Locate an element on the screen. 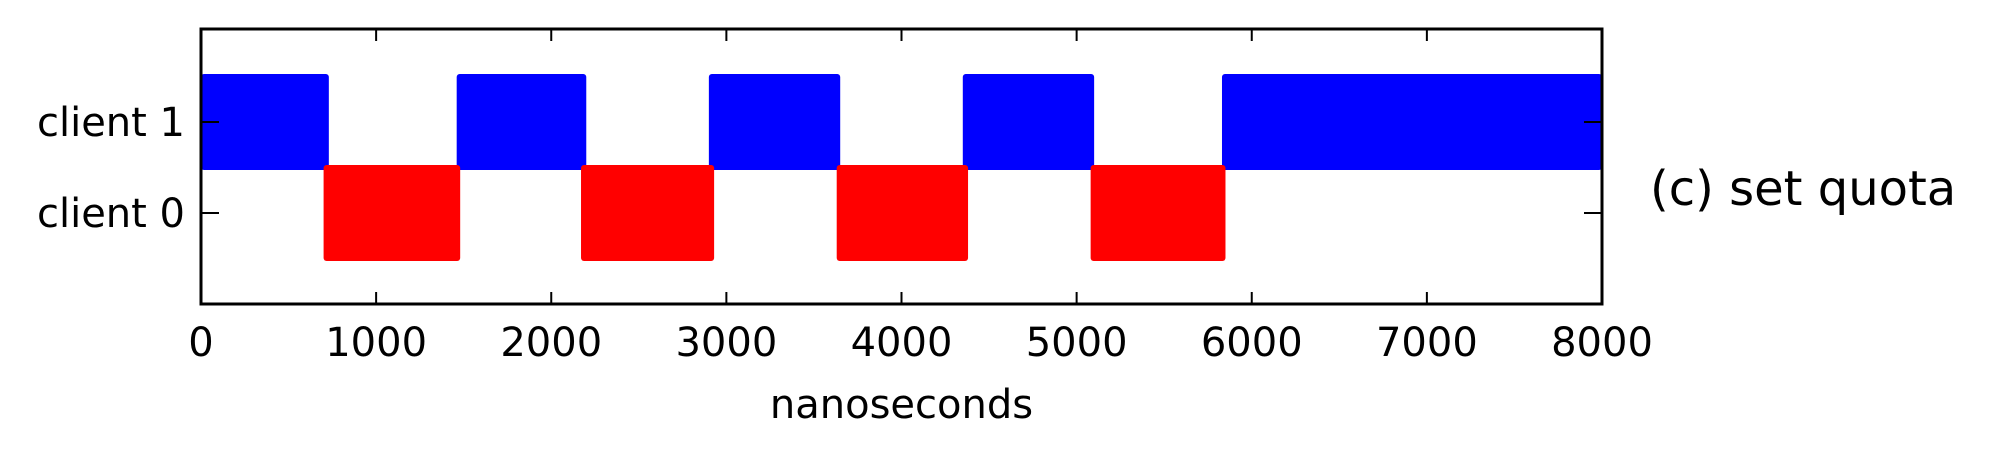 The width and height of the screenshot is (1993, 455). x-tick-label: 7000 is located at coordinates (1427, 343).